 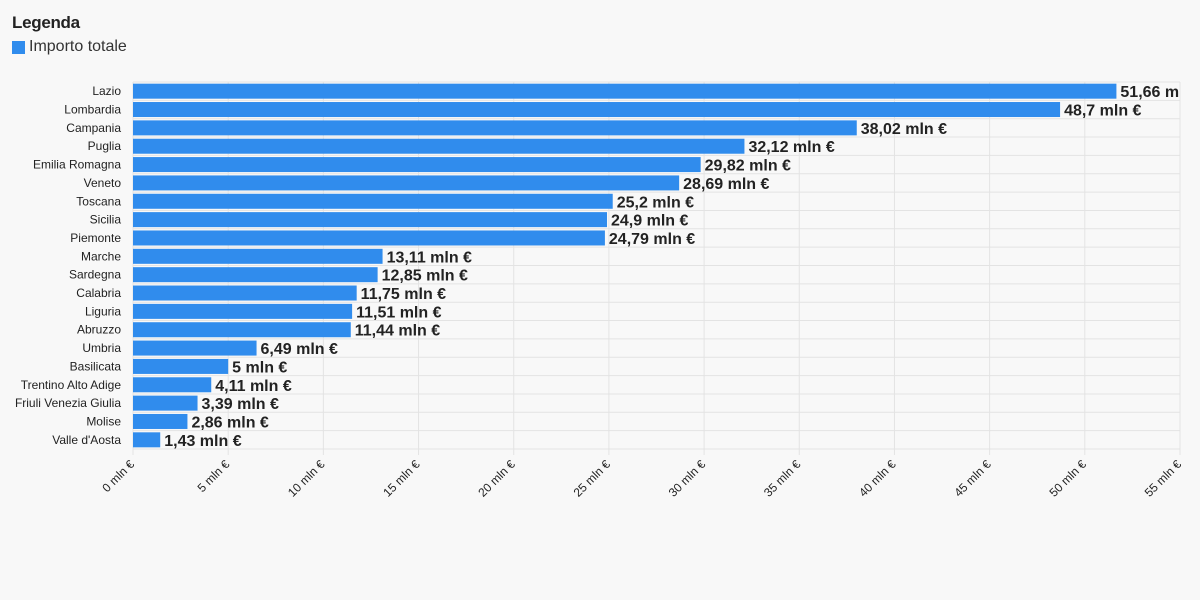 I want to click on x-tick-label: 45 mln €, so click(x=972, y=478).